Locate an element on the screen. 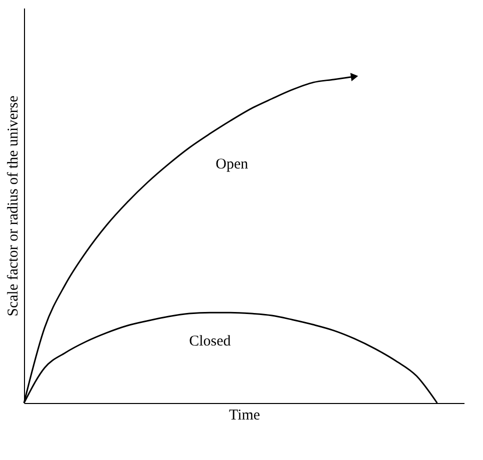 This screenshot has height=460, width=483. y-axis-title: Scale factor or radius of the universe is located at coordinates (14, 205).